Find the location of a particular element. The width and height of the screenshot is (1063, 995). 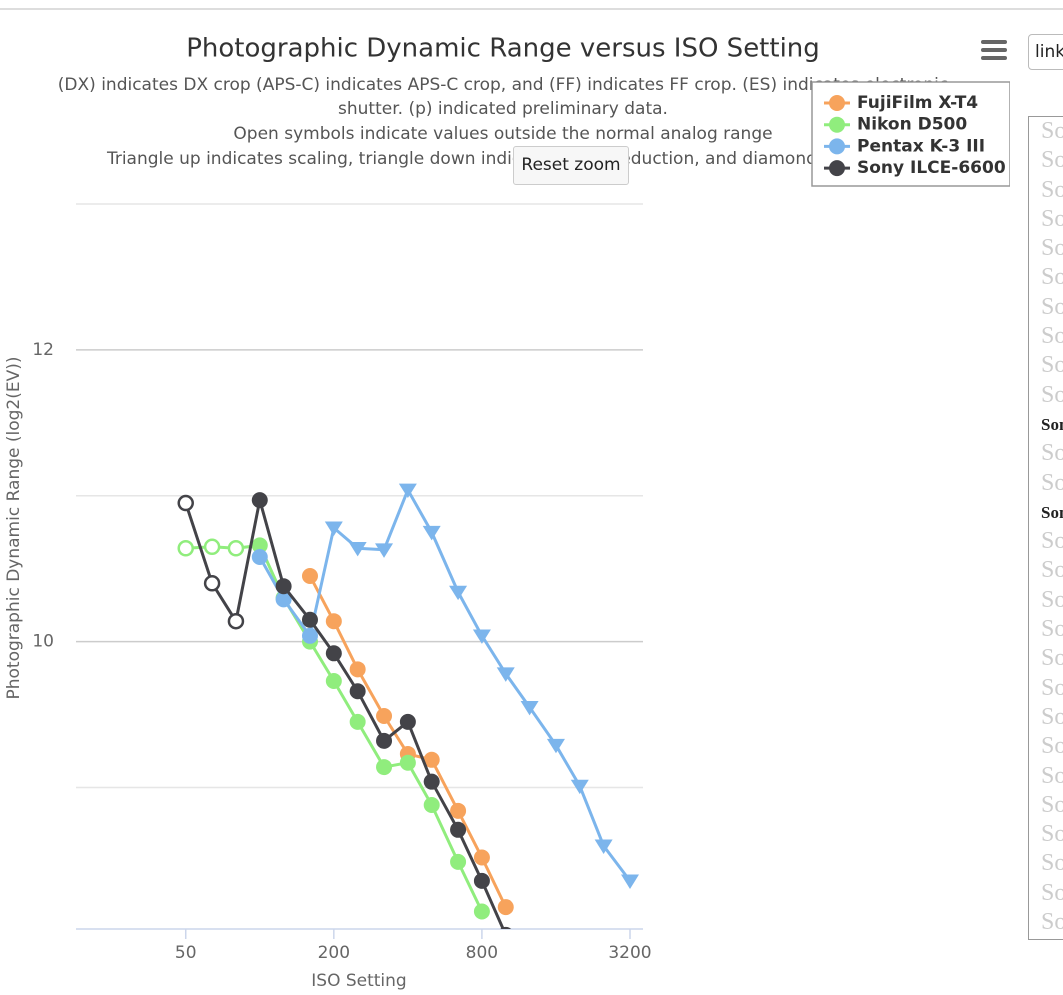

x-tick-label: 800 is located at coordinates (482, 953).